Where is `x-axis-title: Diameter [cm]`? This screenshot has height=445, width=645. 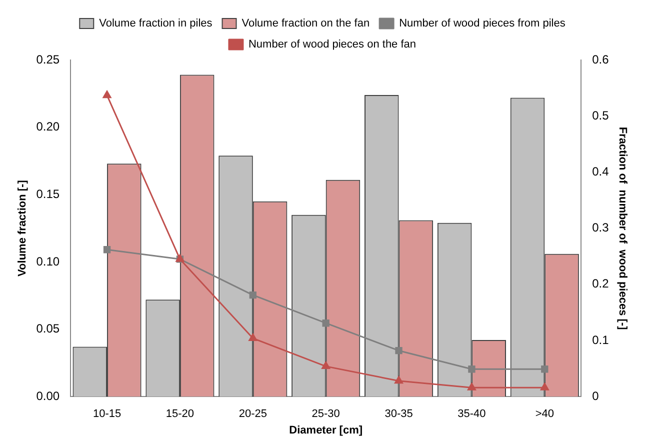 x-axis-title: Diameter [cm] is located at coordinates (326, 430).